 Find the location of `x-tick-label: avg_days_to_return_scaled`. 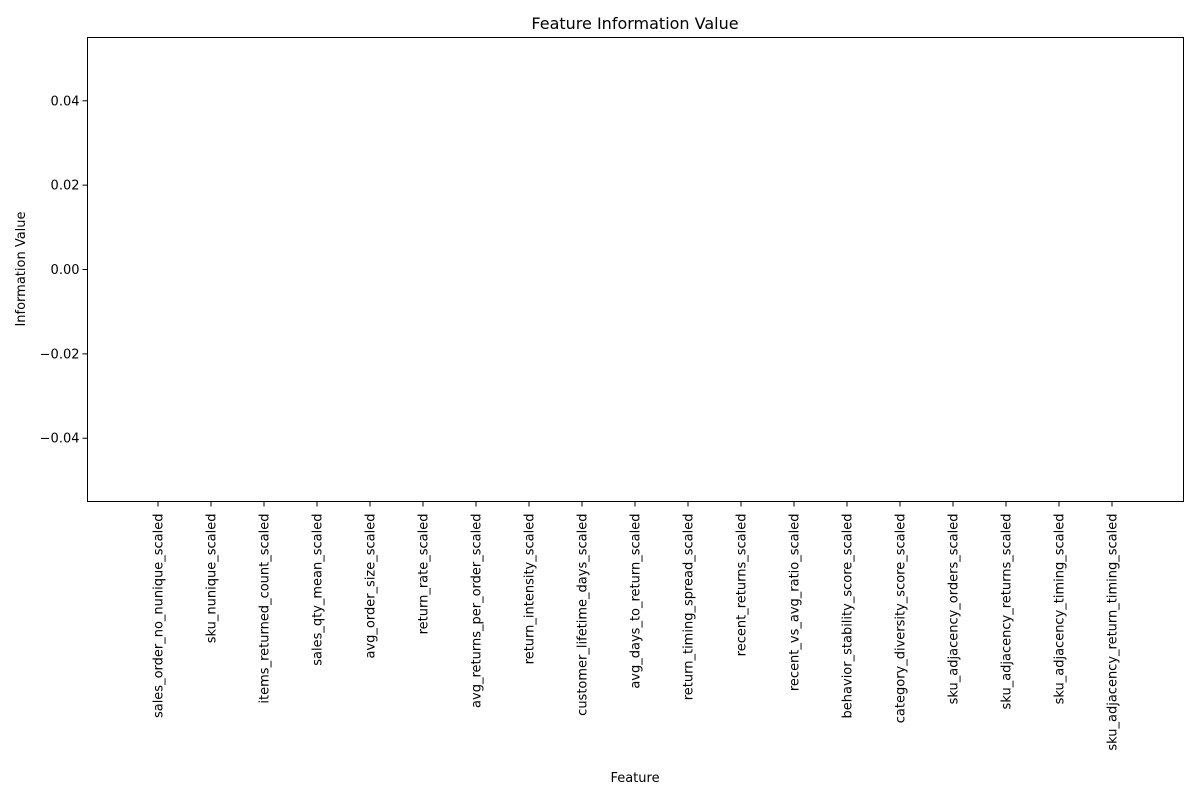

x-tick-label: avg_days_to_return_scaled is located at coordinates (636, 601).